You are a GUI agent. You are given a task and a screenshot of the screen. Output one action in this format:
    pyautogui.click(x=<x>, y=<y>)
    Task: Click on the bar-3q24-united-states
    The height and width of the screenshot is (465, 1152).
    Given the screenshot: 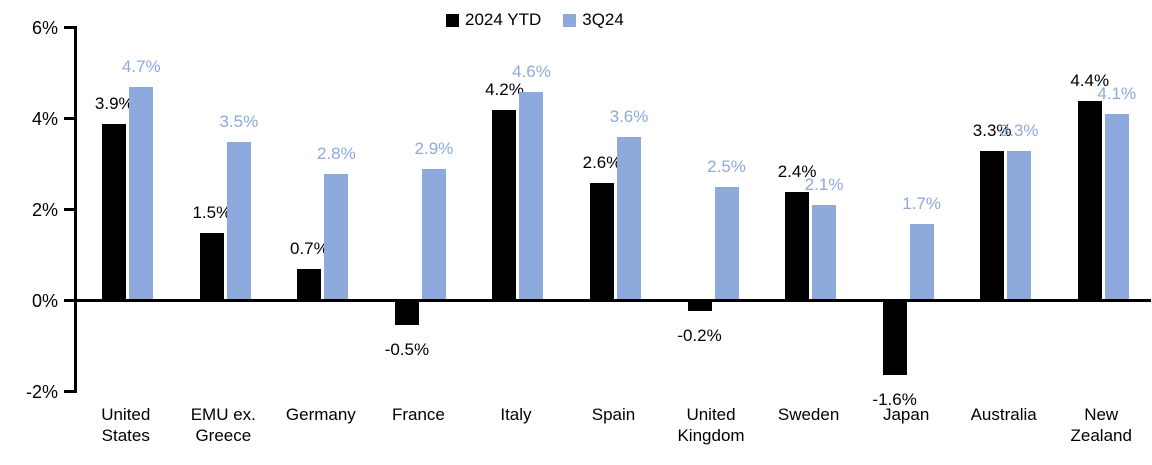 What is the action you would take?
    pyautogui.click(x=141, y=194)
    